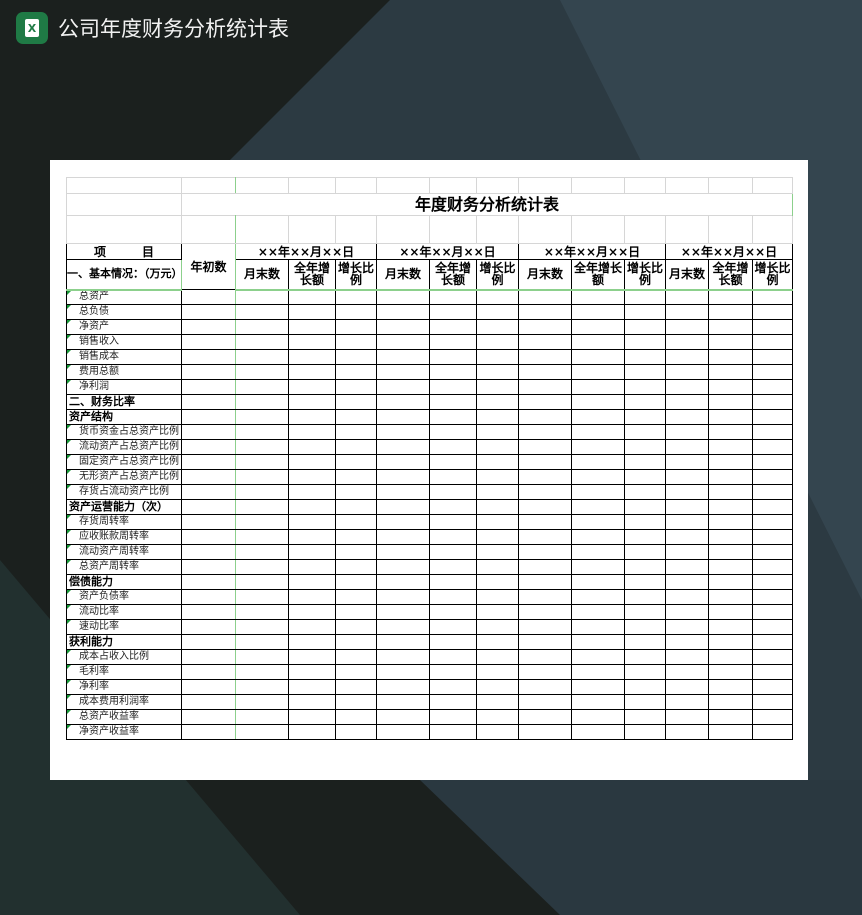 This screenshot has height=915, width=862. I want to click on column-header: 增长比例, so click(772, 275).